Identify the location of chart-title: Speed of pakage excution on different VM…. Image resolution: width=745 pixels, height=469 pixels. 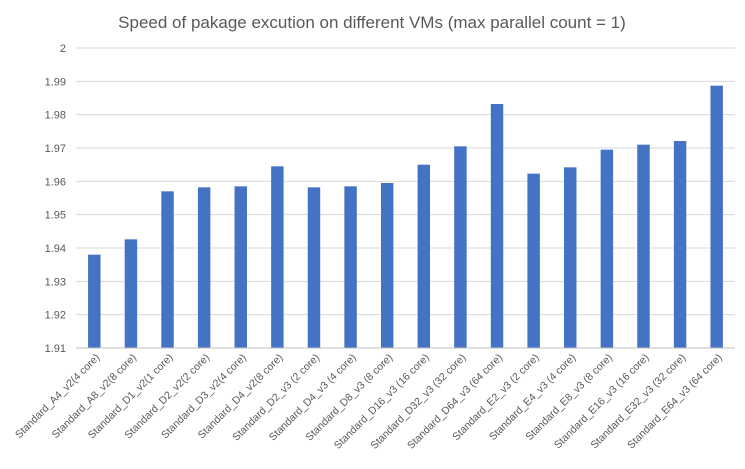
(372, 22).